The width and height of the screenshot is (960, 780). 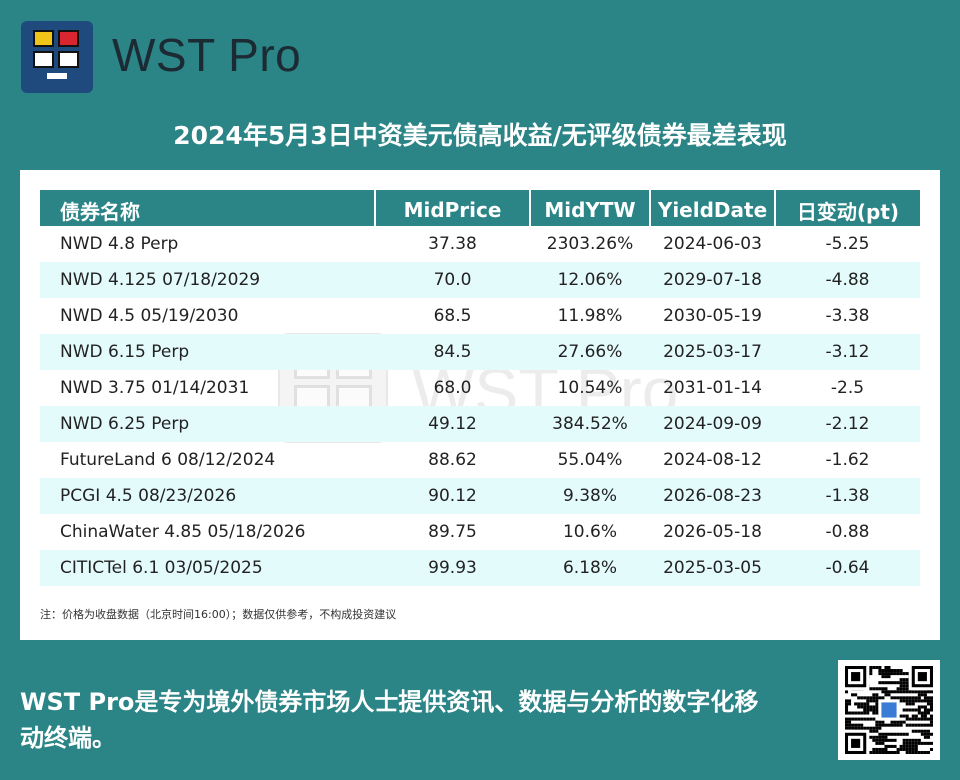 What do you see at coordinates (712, 280) in the screenshot?
I see `yield-date-cell: 2029-07-18` at bounding box center [712, 280].